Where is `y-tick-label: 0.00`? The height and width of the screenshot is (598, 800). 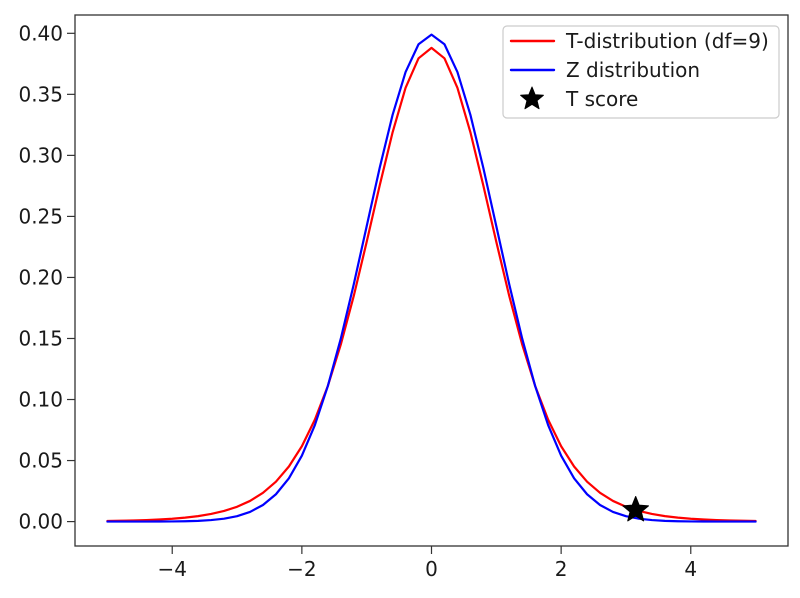 y-tick-label: 0.00 is located at coordinates (40, 522).